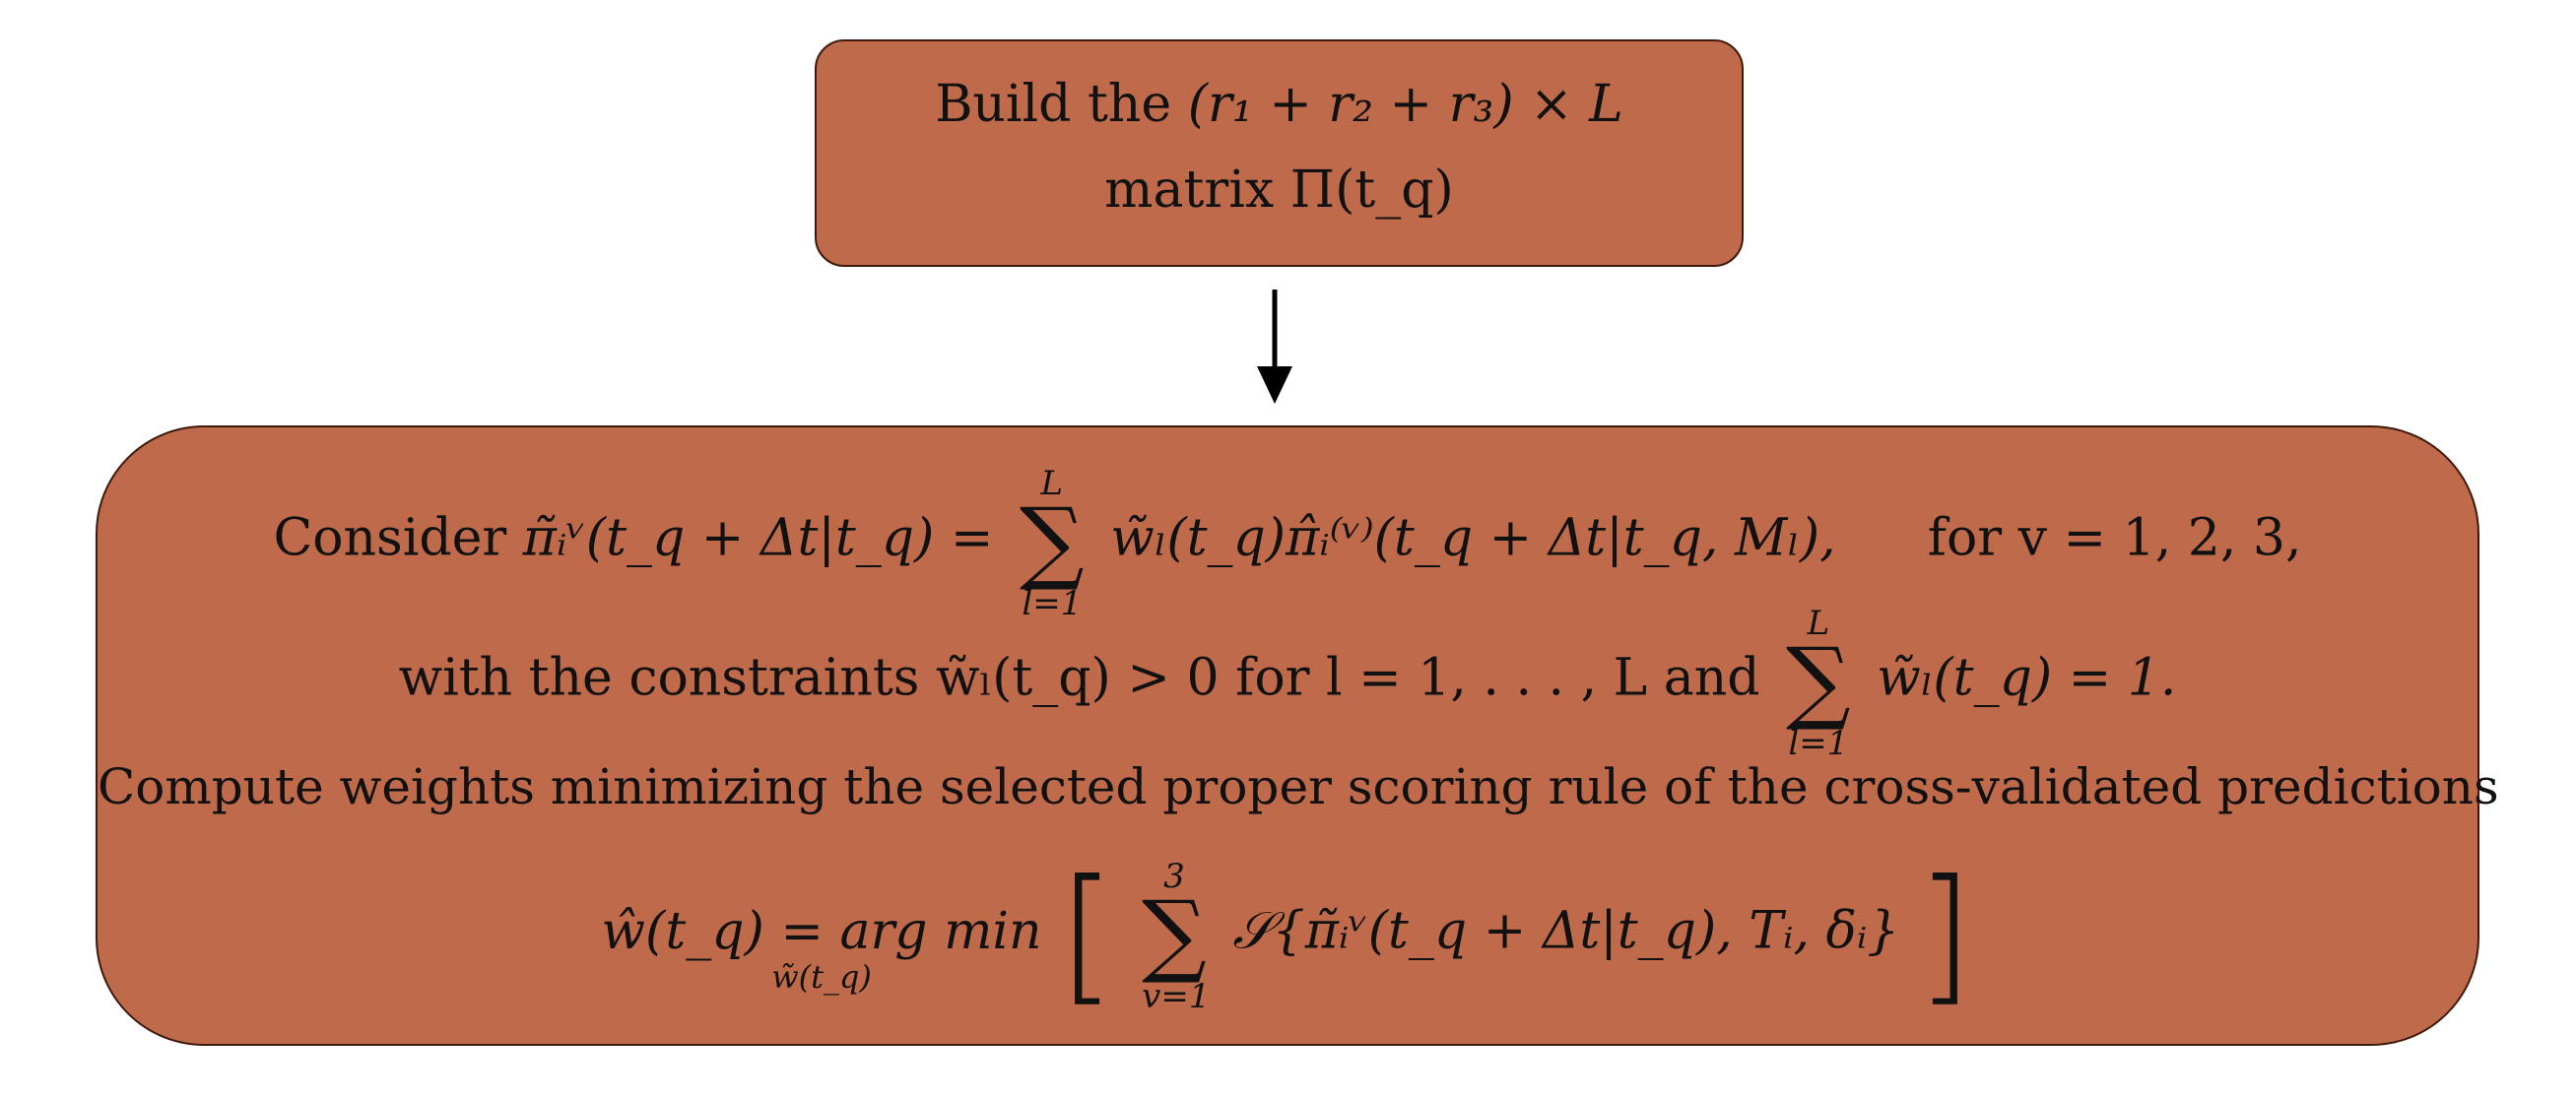 Image resolution: width=2576 pixels, height=1100 pixels. I want to click on matrix-dimension: (r₁ + r₂ + r₃) × L, so click(1405, 104).